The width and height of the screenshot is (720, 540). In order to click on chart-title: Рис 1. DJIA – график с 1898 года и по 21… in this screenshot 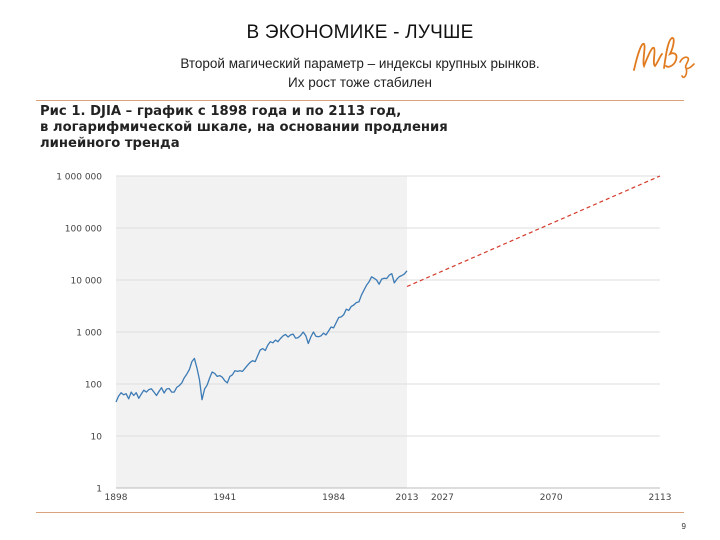, I will do `click(320, 128)`.